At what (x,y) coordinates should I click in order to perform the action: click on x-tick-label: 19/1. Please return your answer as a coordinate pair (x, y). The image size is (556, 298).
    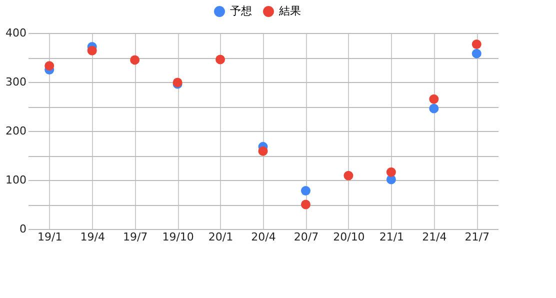
    Looking at the image, I should click on (50, 237).